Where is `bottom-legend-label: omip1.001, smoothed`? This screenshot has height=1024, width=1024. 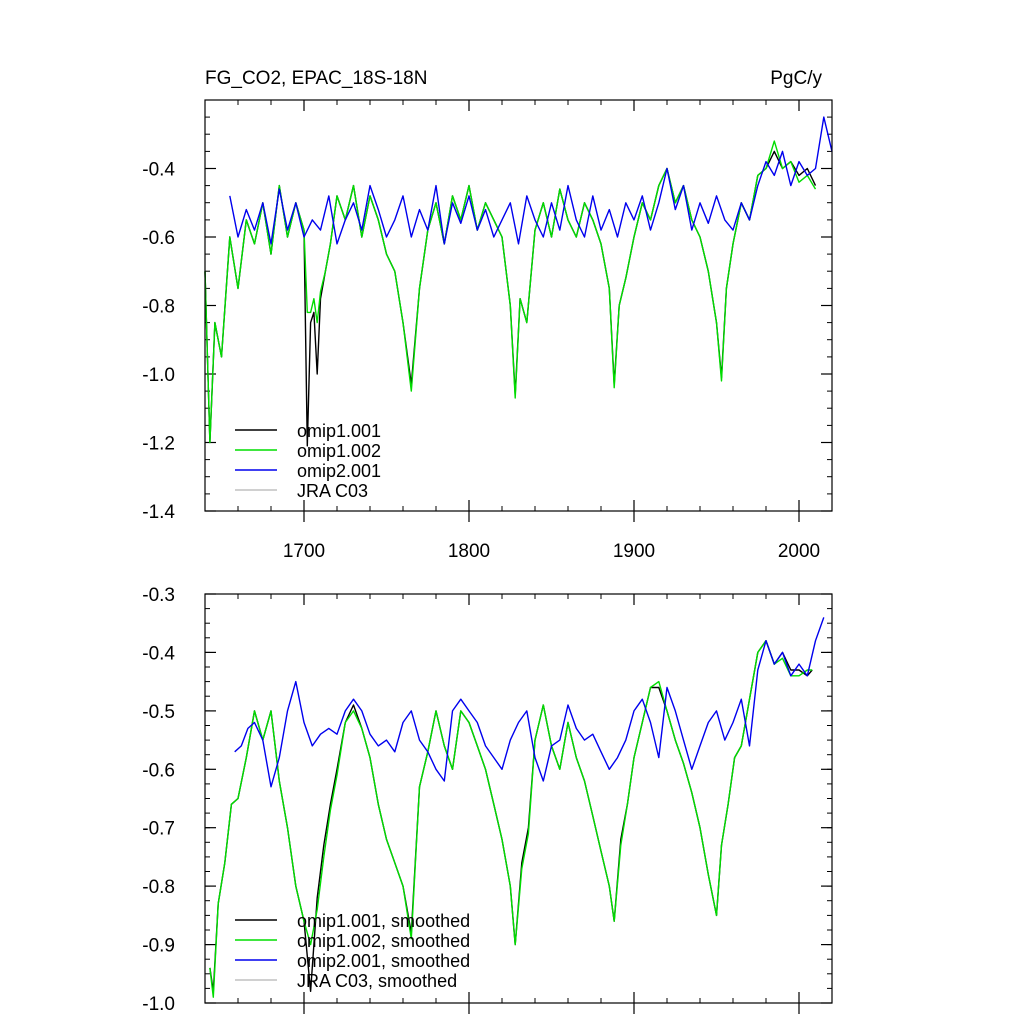
bottom-legend-label: omip1.001, smoothed is located at coordinates (383, 921).